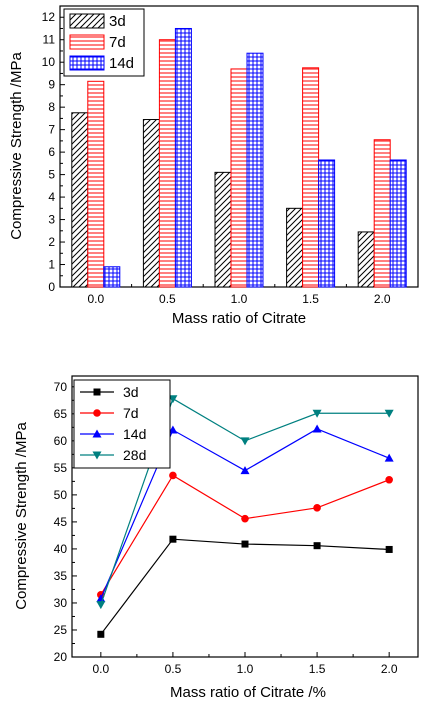 The height and width of the screenshot is (704, 426). Describe the element at coordinates (51, 287) in the screenshot. I see `y-tick-label: 0` at that location.